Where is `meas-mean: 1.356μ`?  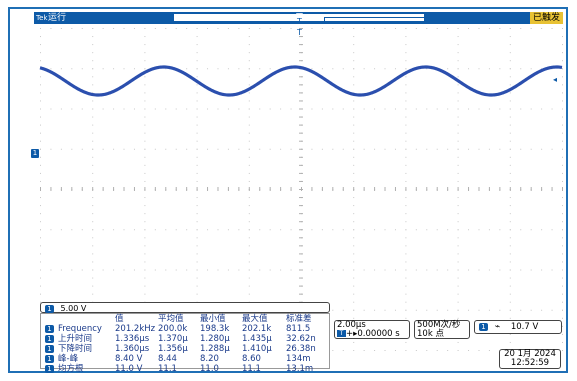 meas-mean: 1.356μ is located at coordinates (173, 349).